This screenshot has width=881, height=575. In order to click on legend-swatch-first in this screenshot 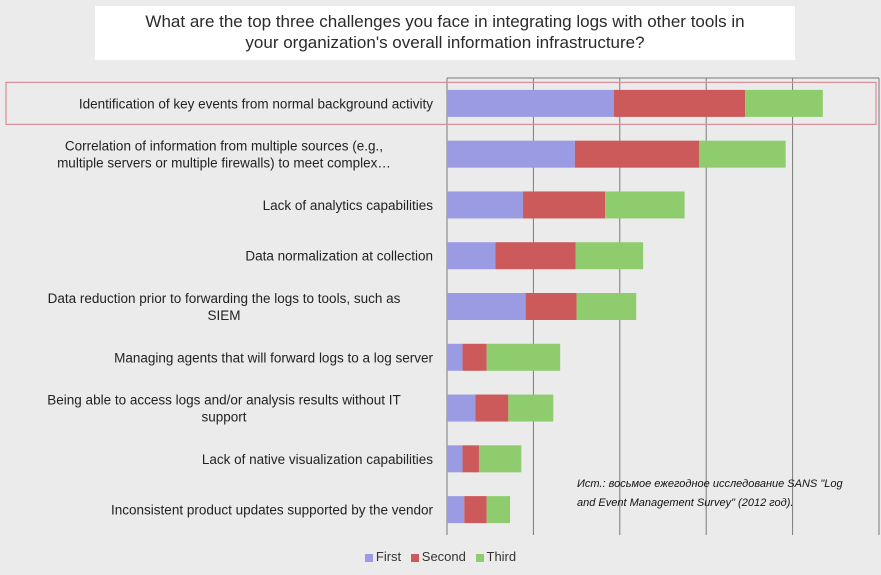, I will do `click(368, 557)`.